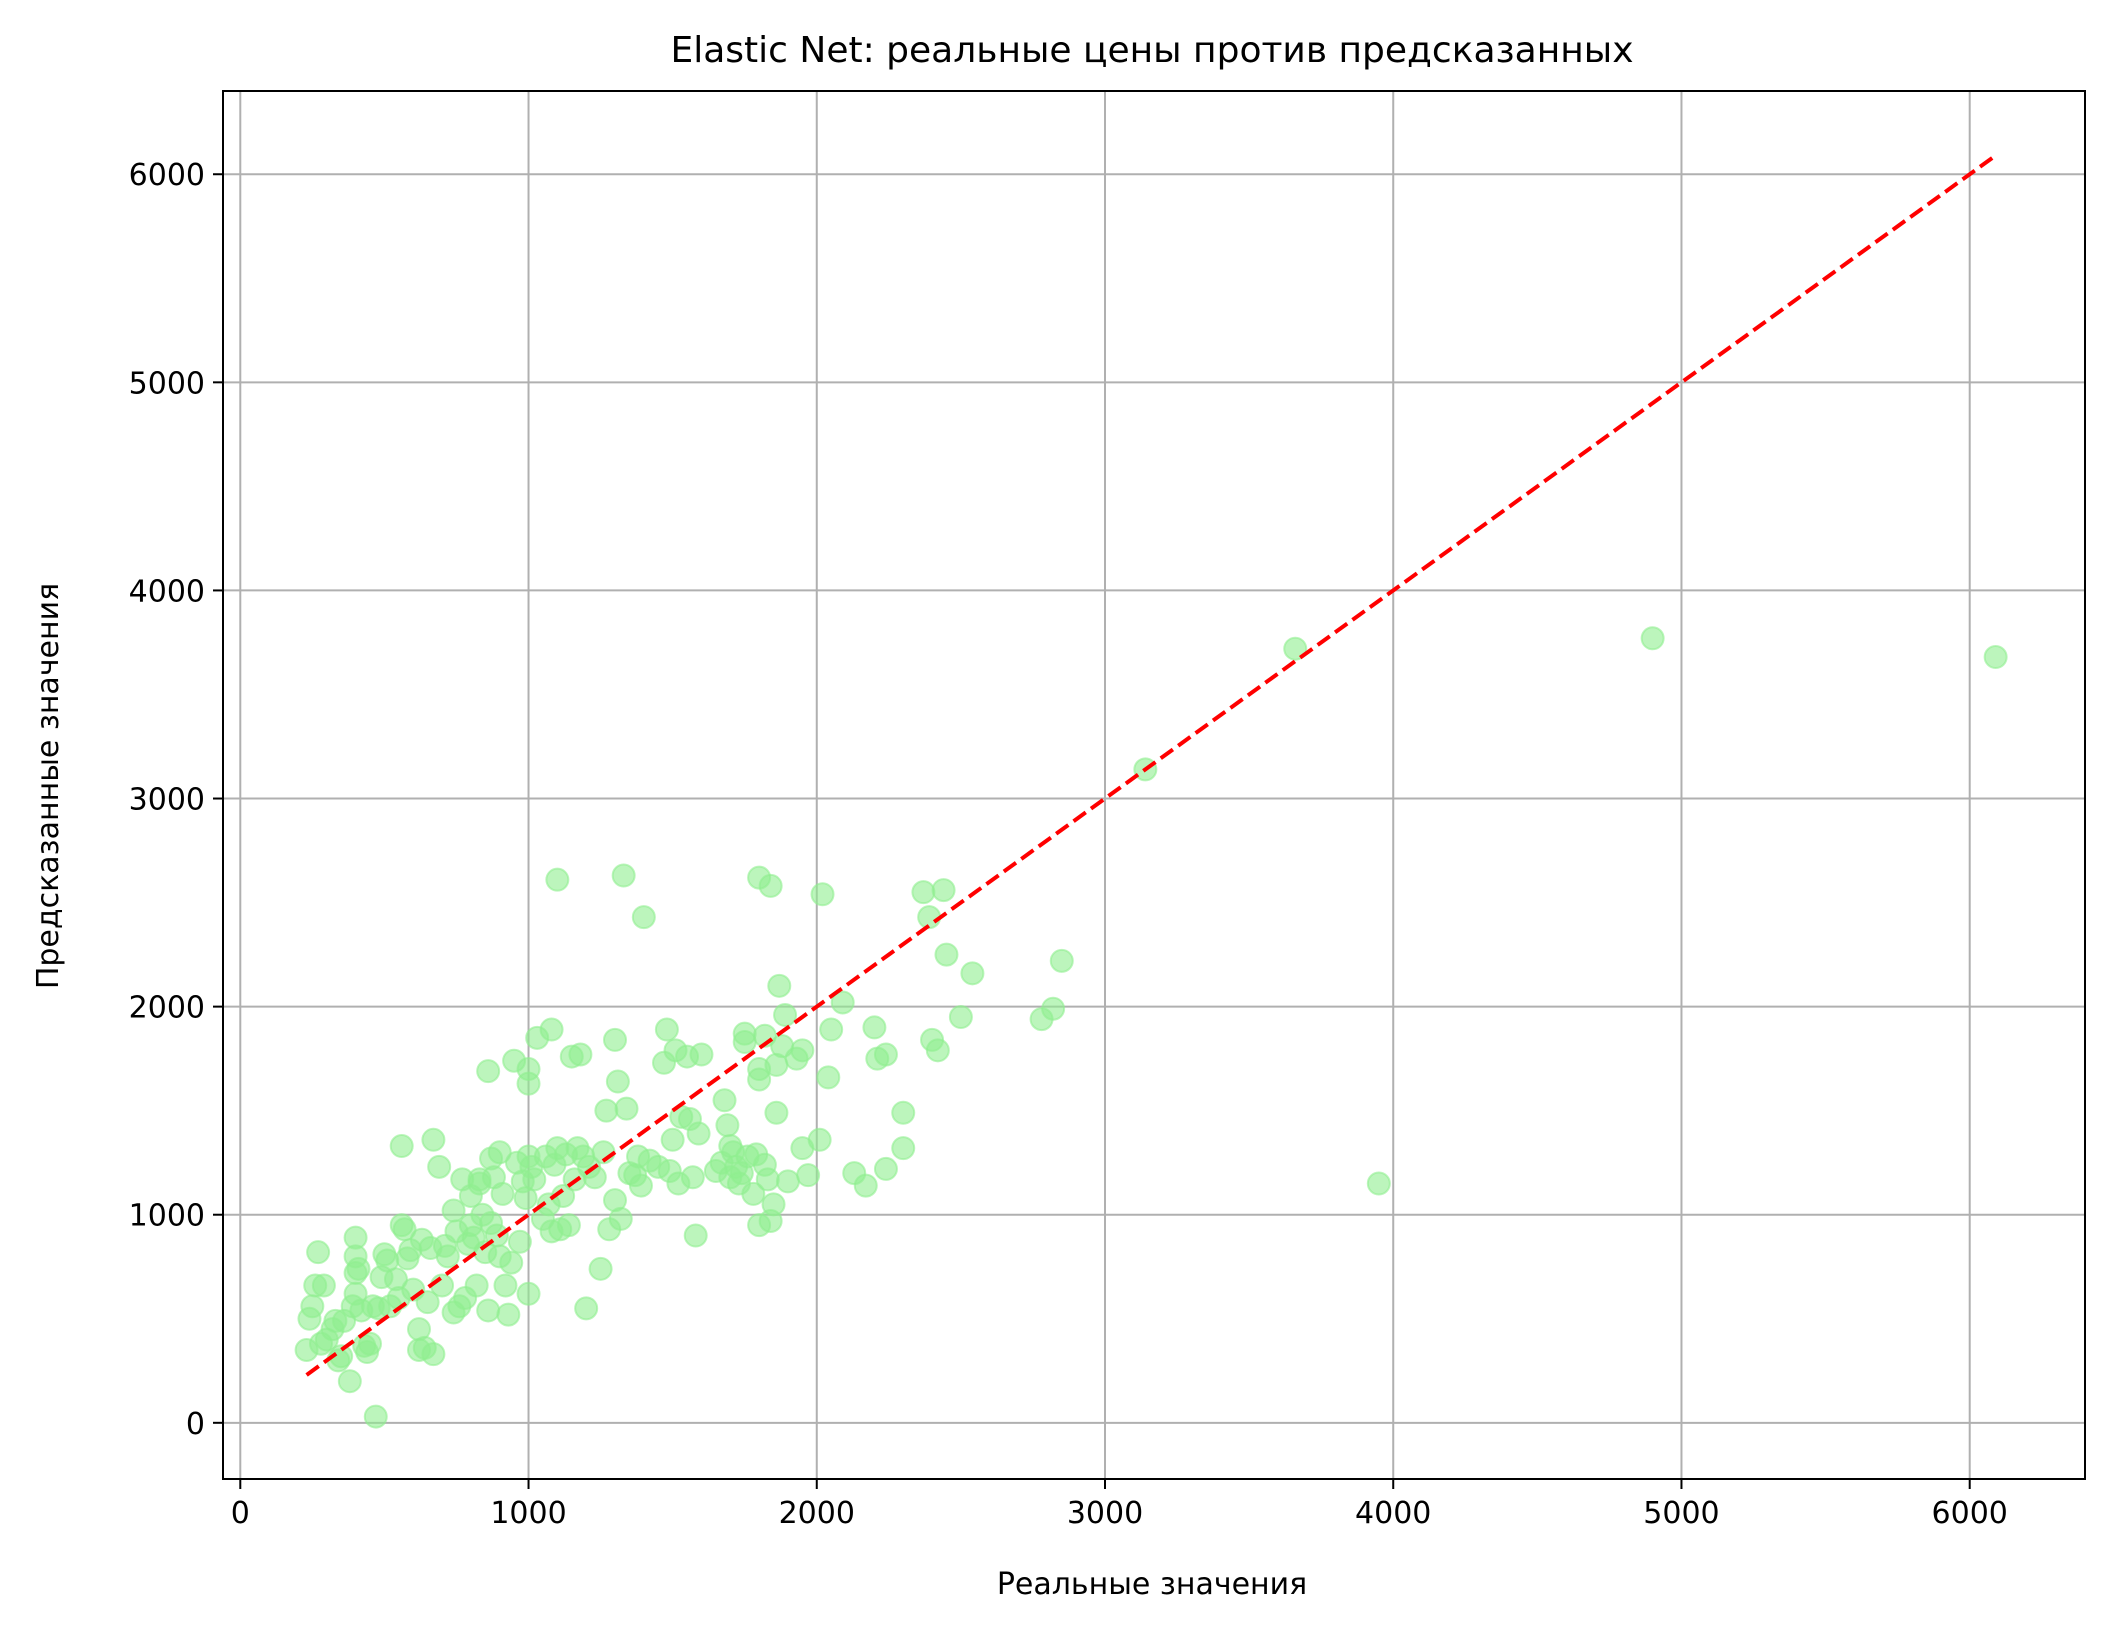 The image size is (2111, 1634). What do you see at coordinates (1105, 1513) in the screenshot?
I see `x-tick-label: 3000` at bounding box center [1105, 1513].